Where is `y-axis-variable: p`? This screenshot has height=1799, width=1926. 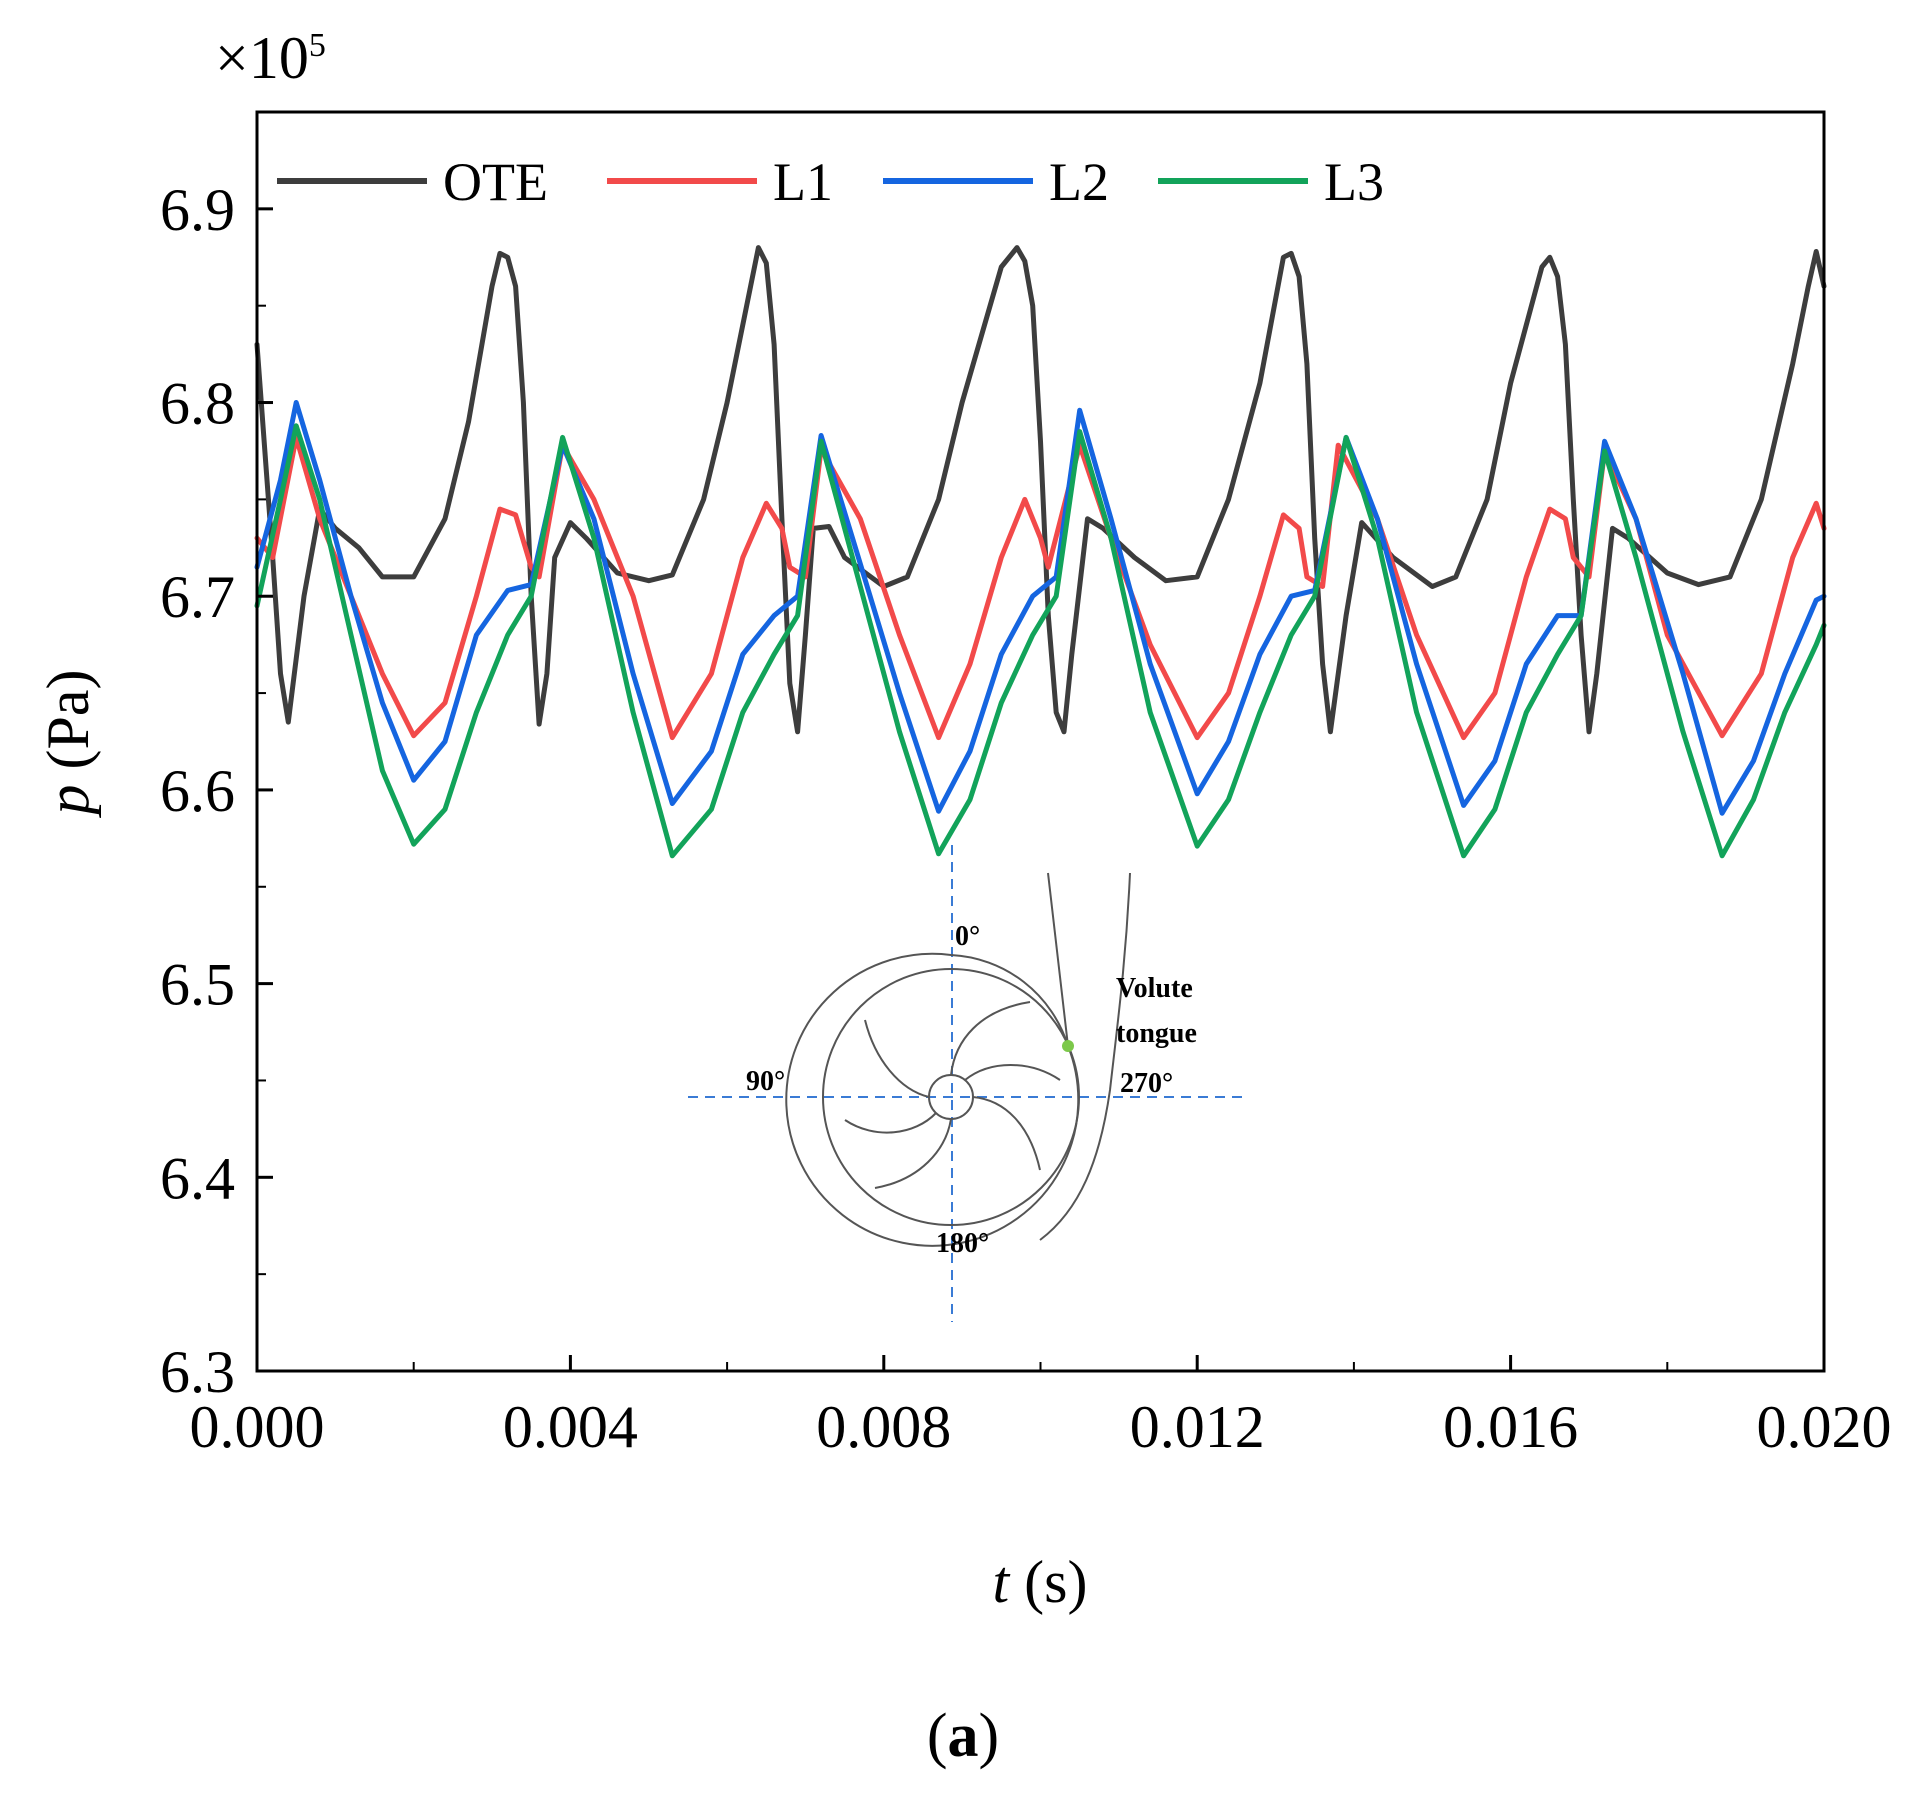
y-axis-variable: p is located at coordinates (68, 801).